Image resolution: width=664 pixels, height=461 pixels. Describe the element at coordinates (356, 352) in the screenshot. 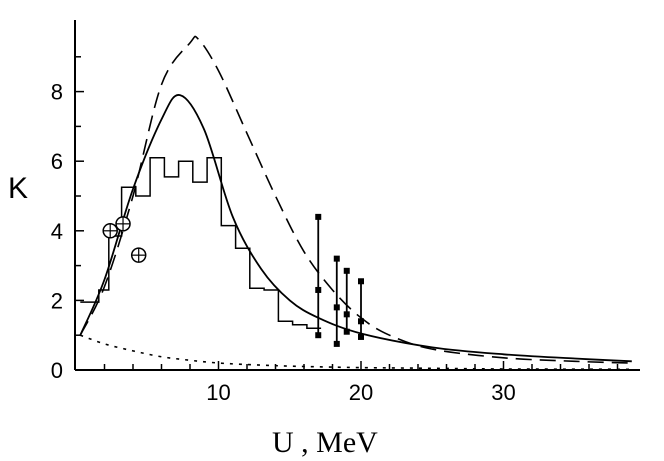

I see `dotted-curve` at that location.